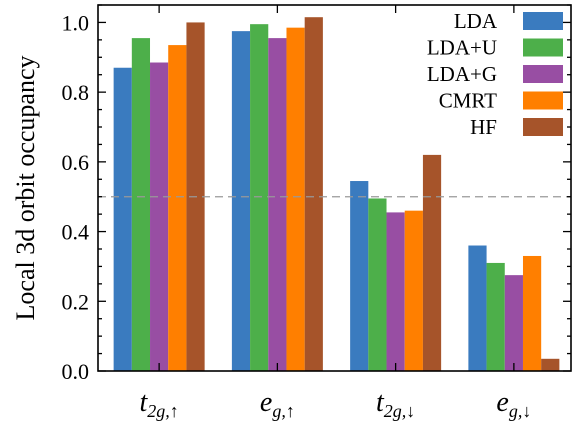 The width and height of the screenshot is (584, 435). What do you see at coordinates (277, 404) in the screenshot?
I see `category-label: eg,↑` at bounding box center [277, 404].